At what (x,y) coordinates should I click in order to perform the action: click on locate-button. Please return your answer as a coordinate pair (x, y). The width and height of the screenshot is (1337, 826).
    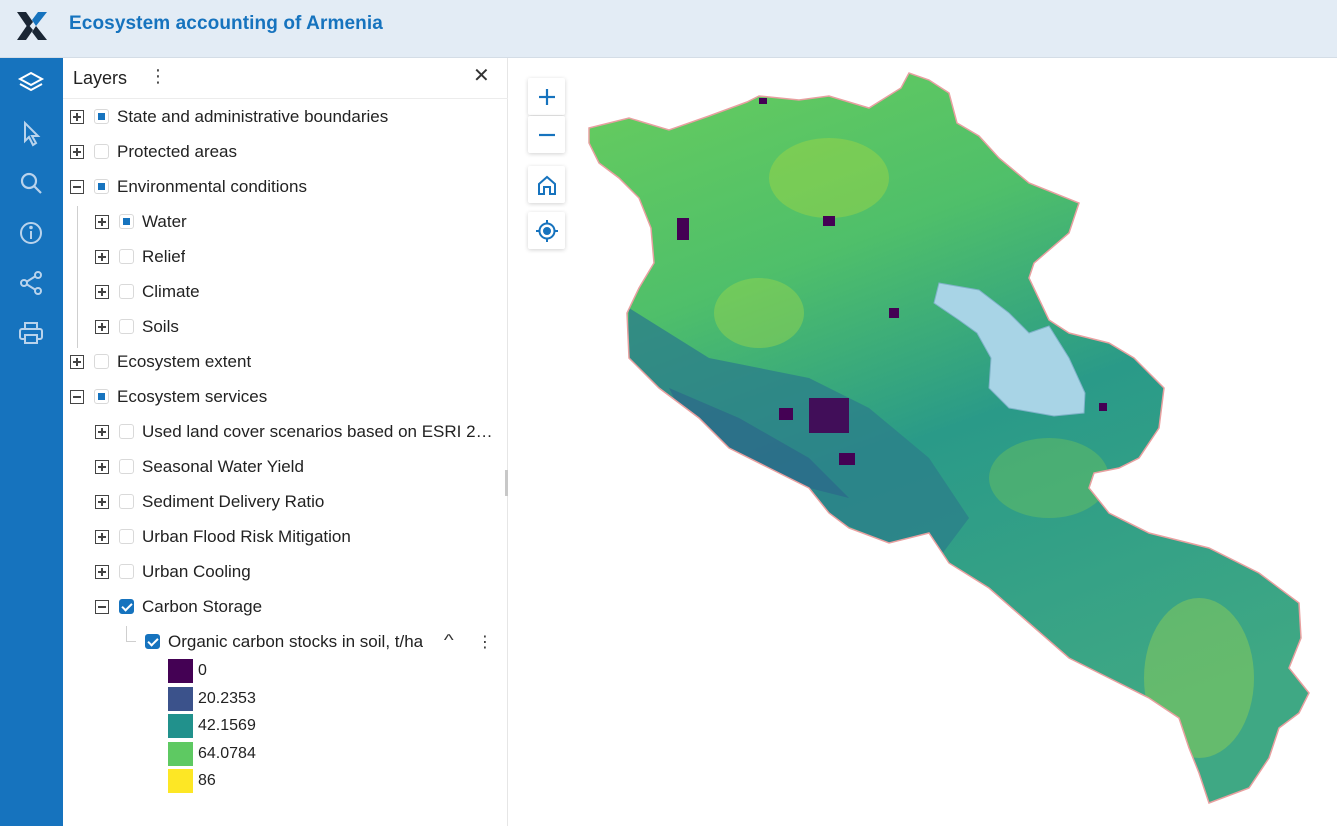
    Looking at the image, I should click on (546, 230).